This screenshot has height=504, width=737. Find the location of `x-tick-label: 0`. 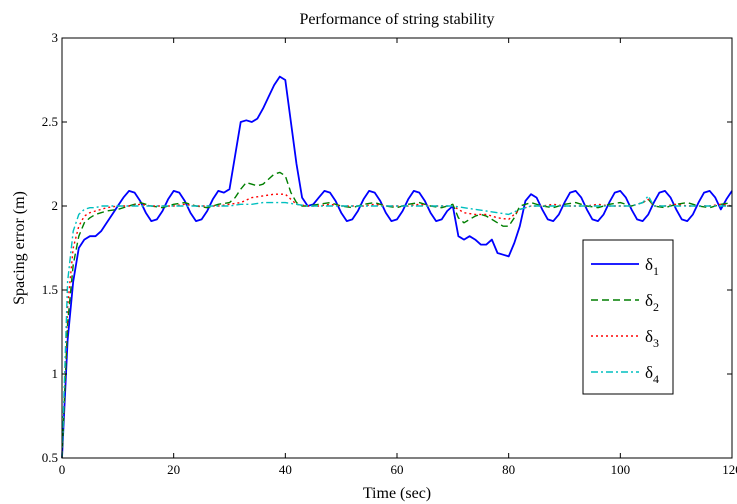

x-tick-label: 0 is located at coordinates (62, 469).